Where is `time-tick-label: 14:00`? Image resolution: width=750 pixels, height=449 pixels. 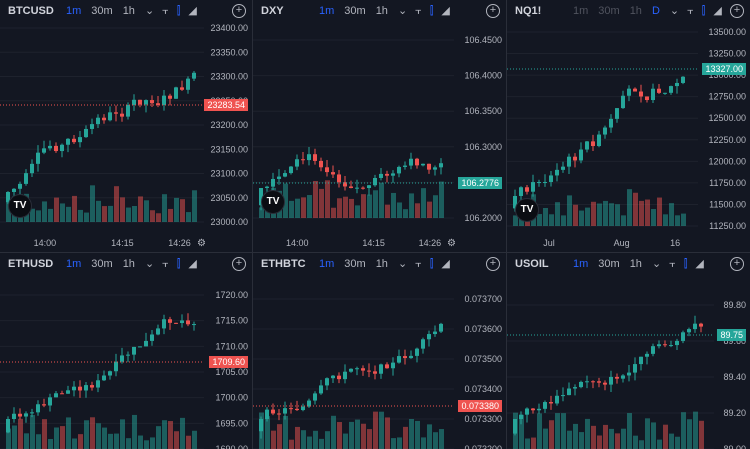
time-tick-label: 14:00 is located at coordinates (45, 243).